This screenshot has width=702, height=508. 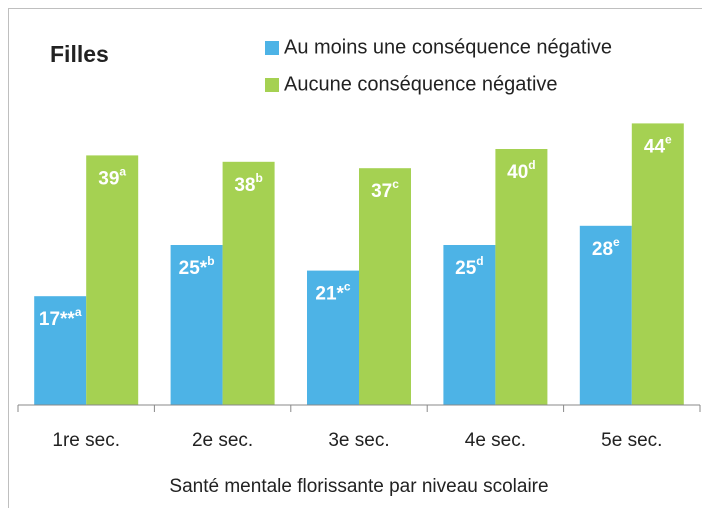 What do you see at coordinates (655, 146) in the screenshot?
I see `data-label-value: 44` at bounding box center [655, 146].